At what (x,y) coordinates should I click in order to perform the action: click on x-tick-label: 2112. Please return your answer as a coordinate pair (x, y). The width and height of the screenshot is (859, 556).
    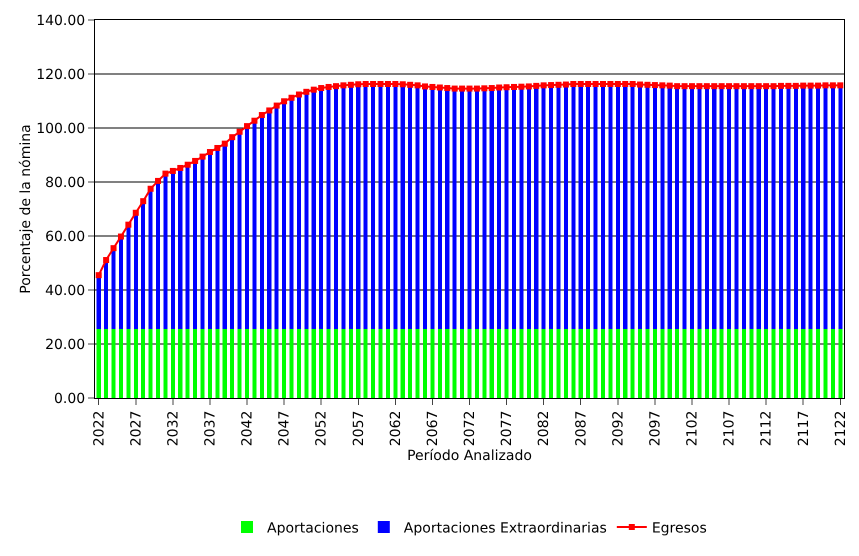
    Looking at the image, I should click on (766, 428).